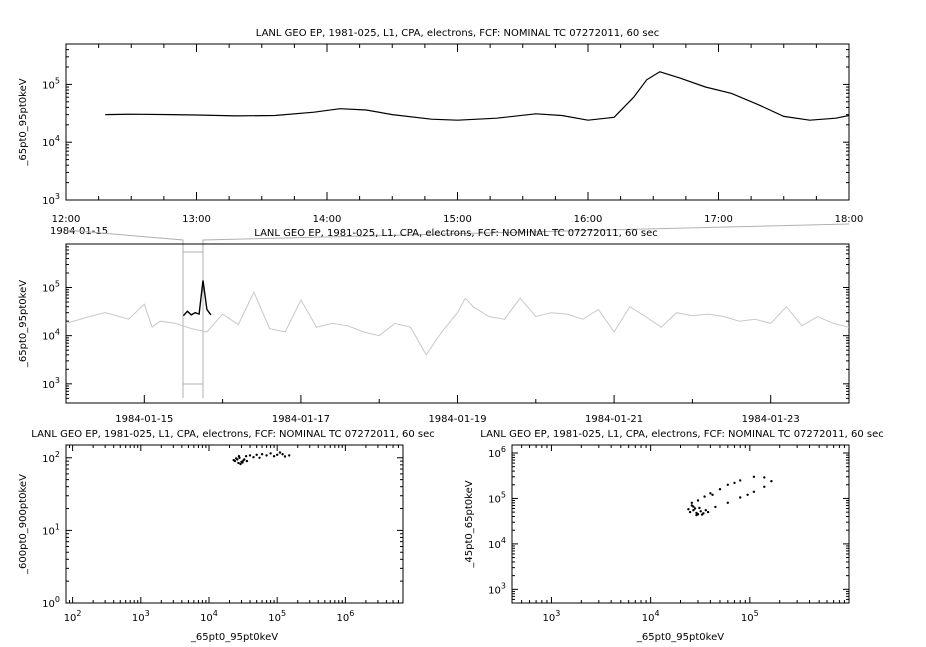 The image size is (926, 647). Describe the element at coordinates (301, 419) in the screenshot. I see `x-tick-label: 1984-01-17` at that location.